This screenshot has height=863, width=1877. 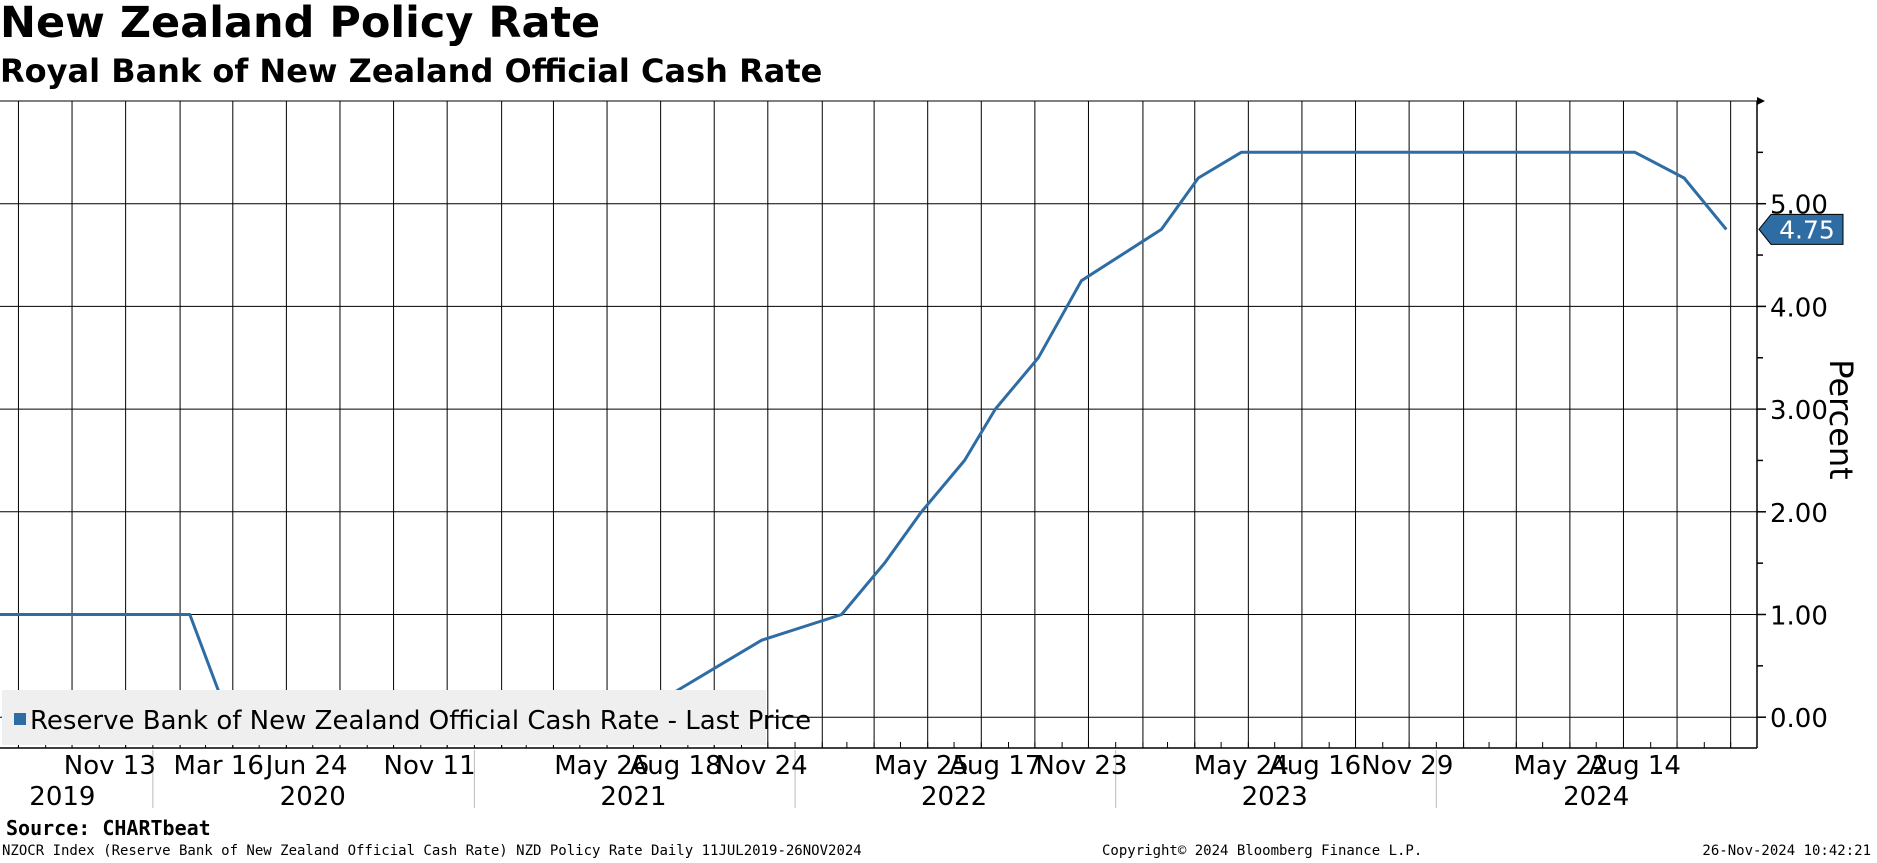 What do you see at coordinates (313, 797) in the screenshot?
I see `x-year-label: 2020` at bounding box center [313, 797].